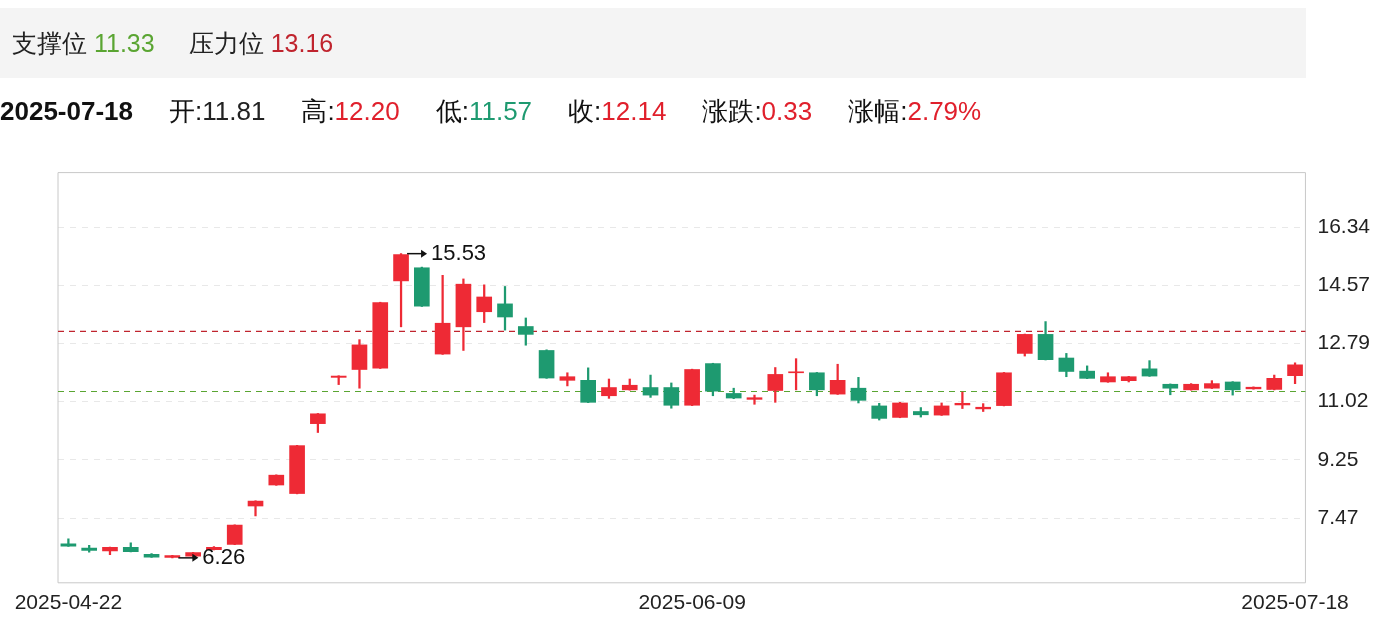  I want to click on text: 高:12.20, so click(350, 110).